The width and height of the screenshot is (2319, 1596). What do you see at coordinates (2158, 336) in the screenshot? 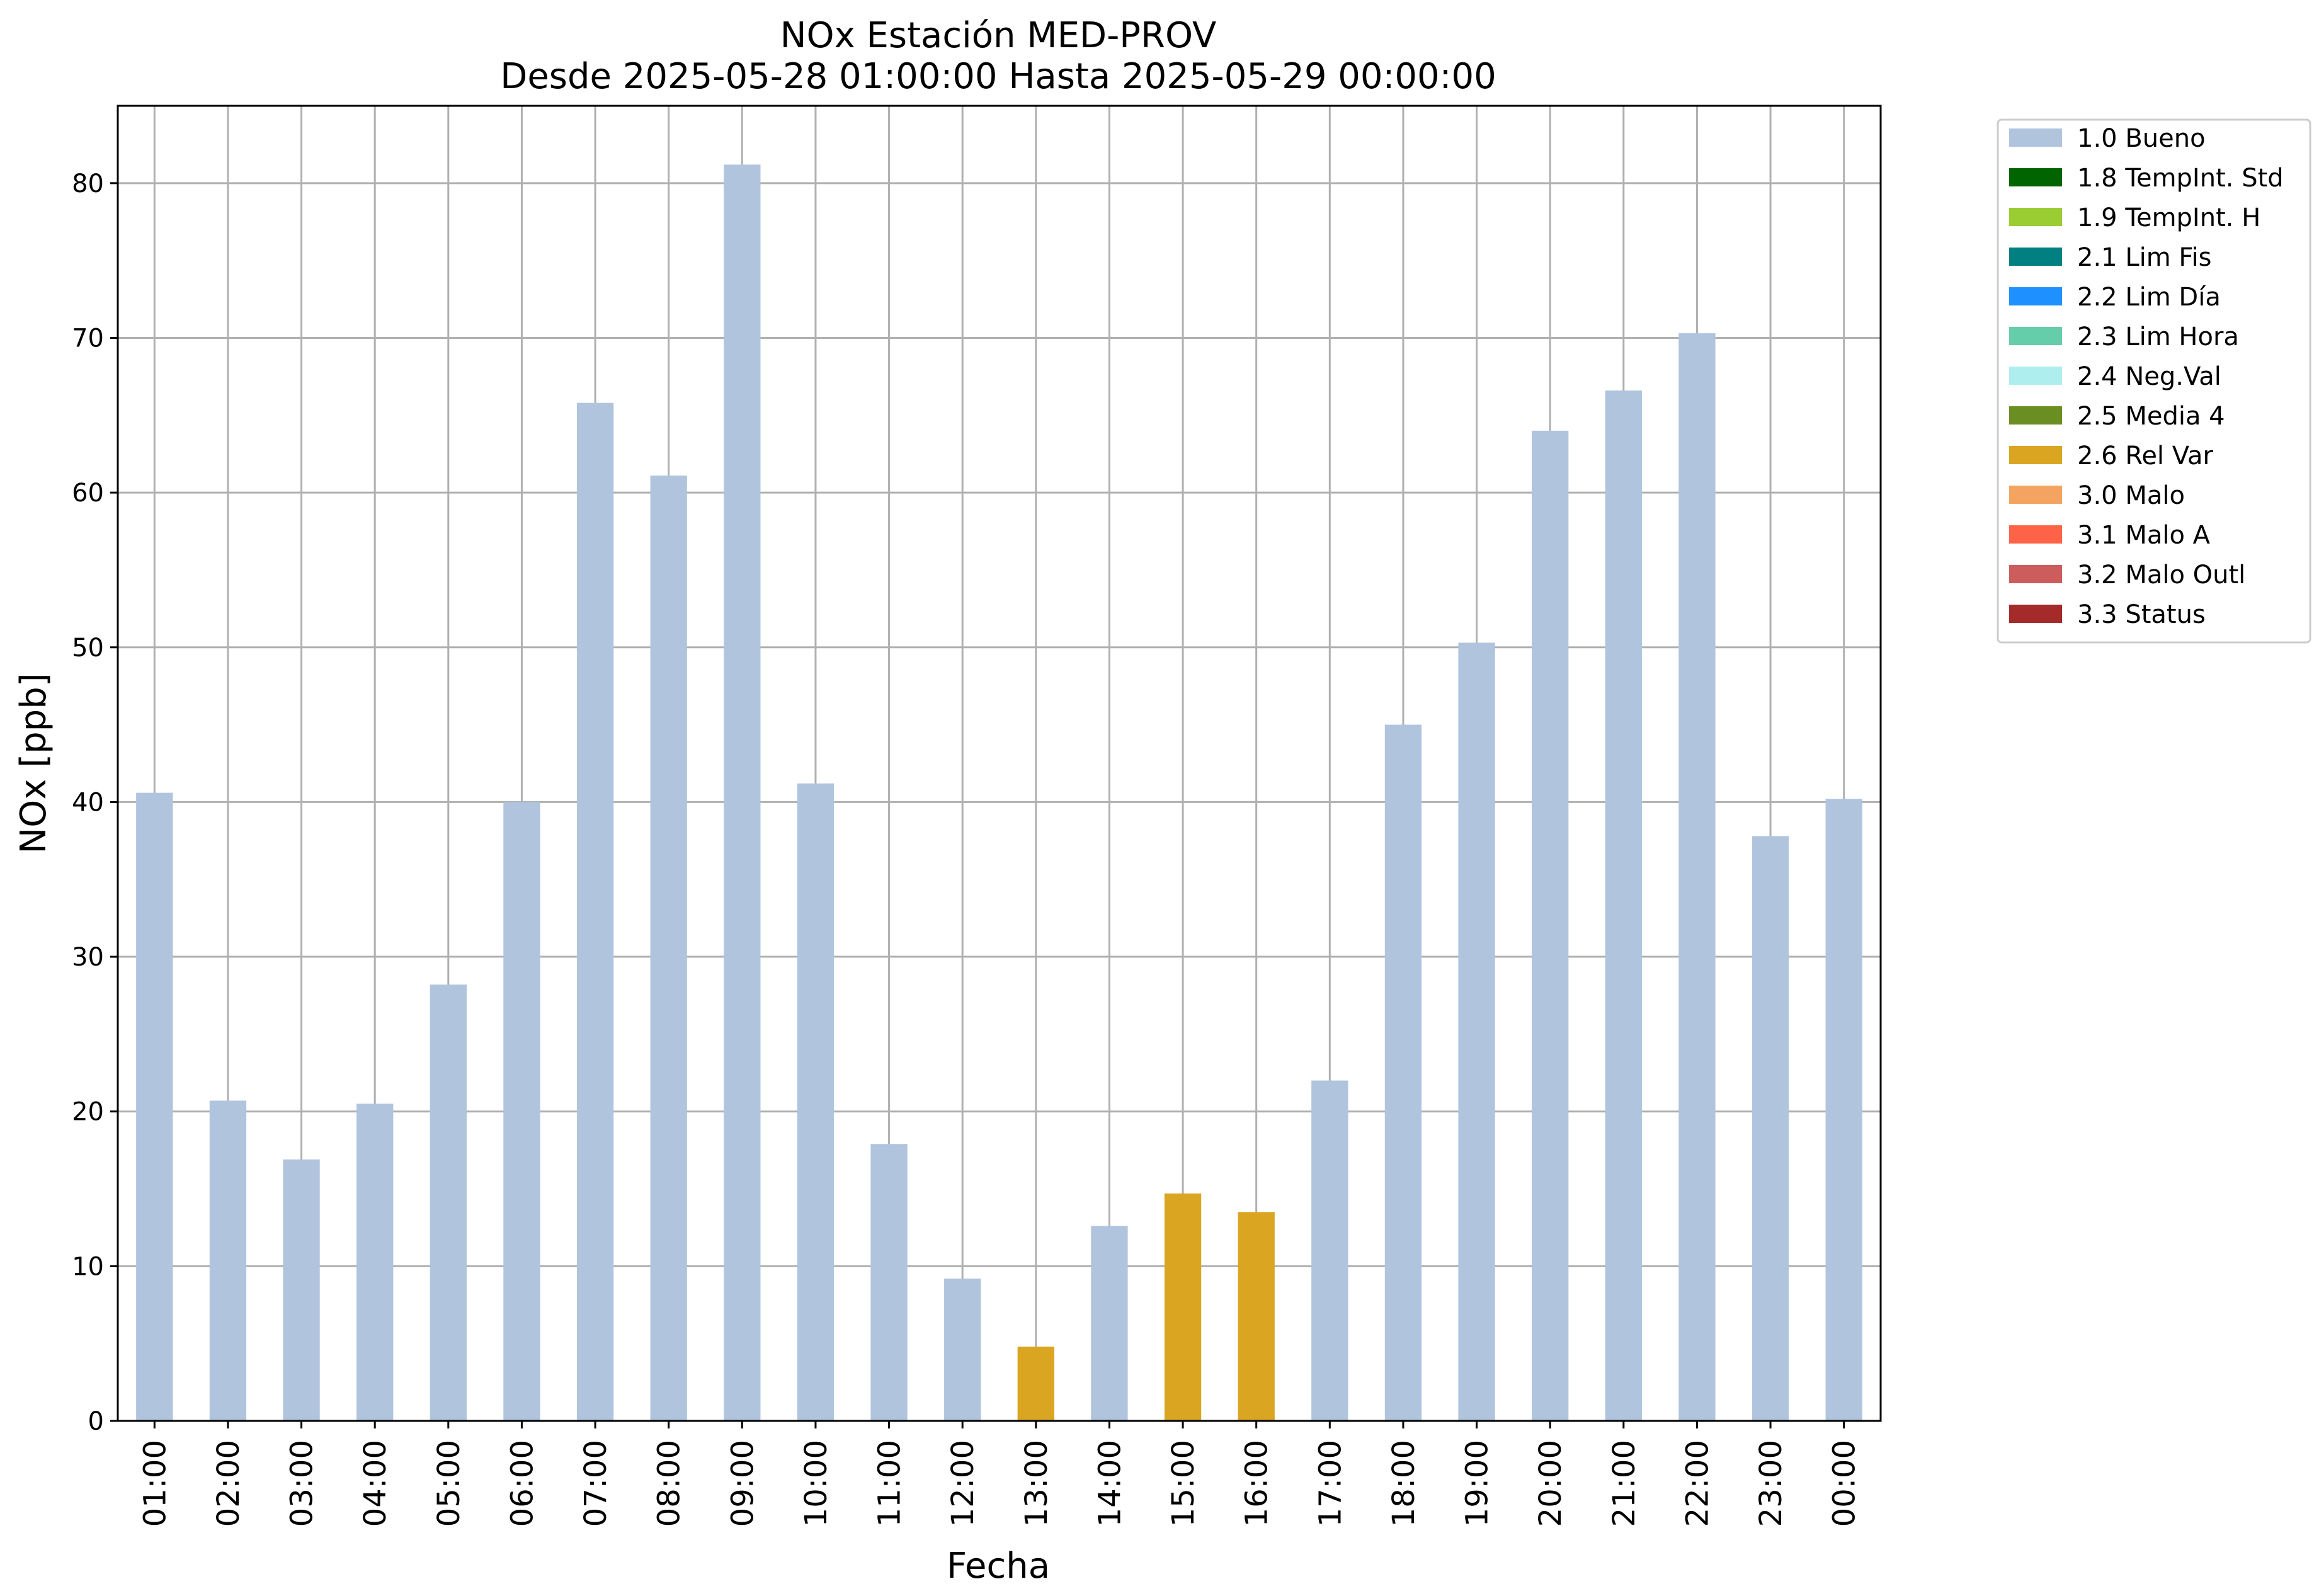
I see `legend-label: 2.3 Lim Hora` at bounding box center [2158, 336].